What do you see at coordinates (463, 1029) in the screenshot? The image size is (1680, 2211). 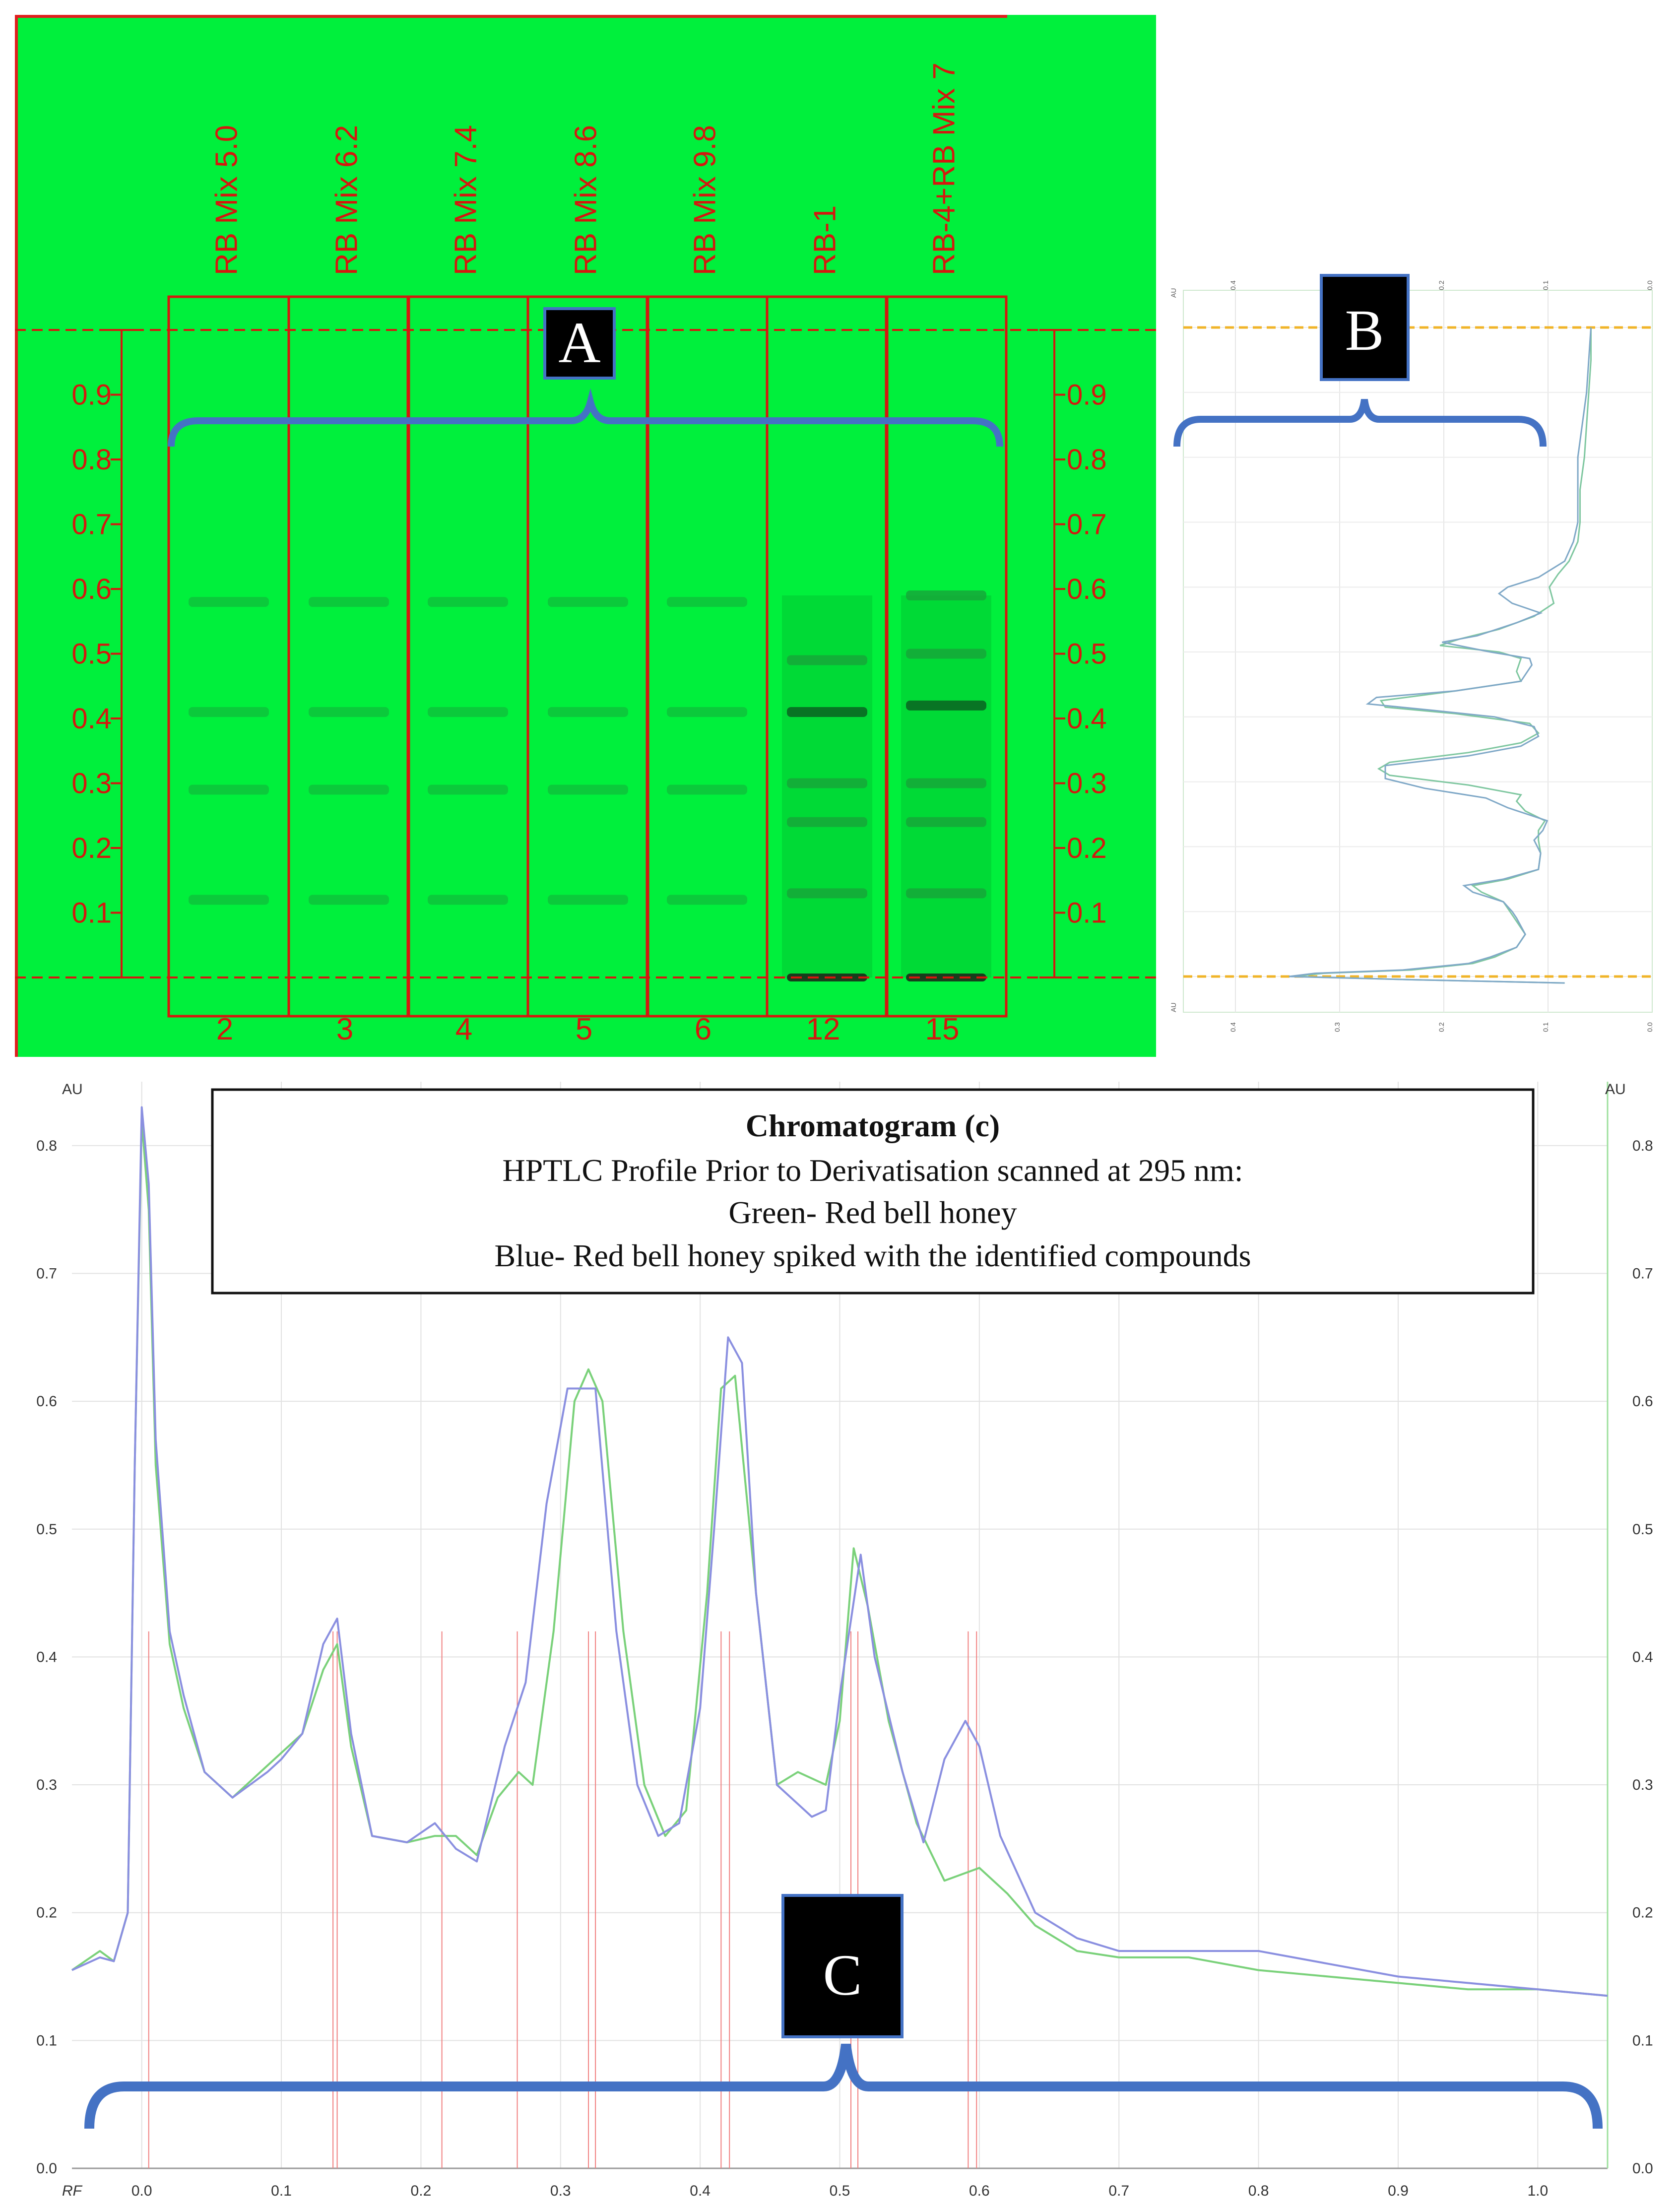 I see `lane-number: 4` at bounding box center [463, 1029].